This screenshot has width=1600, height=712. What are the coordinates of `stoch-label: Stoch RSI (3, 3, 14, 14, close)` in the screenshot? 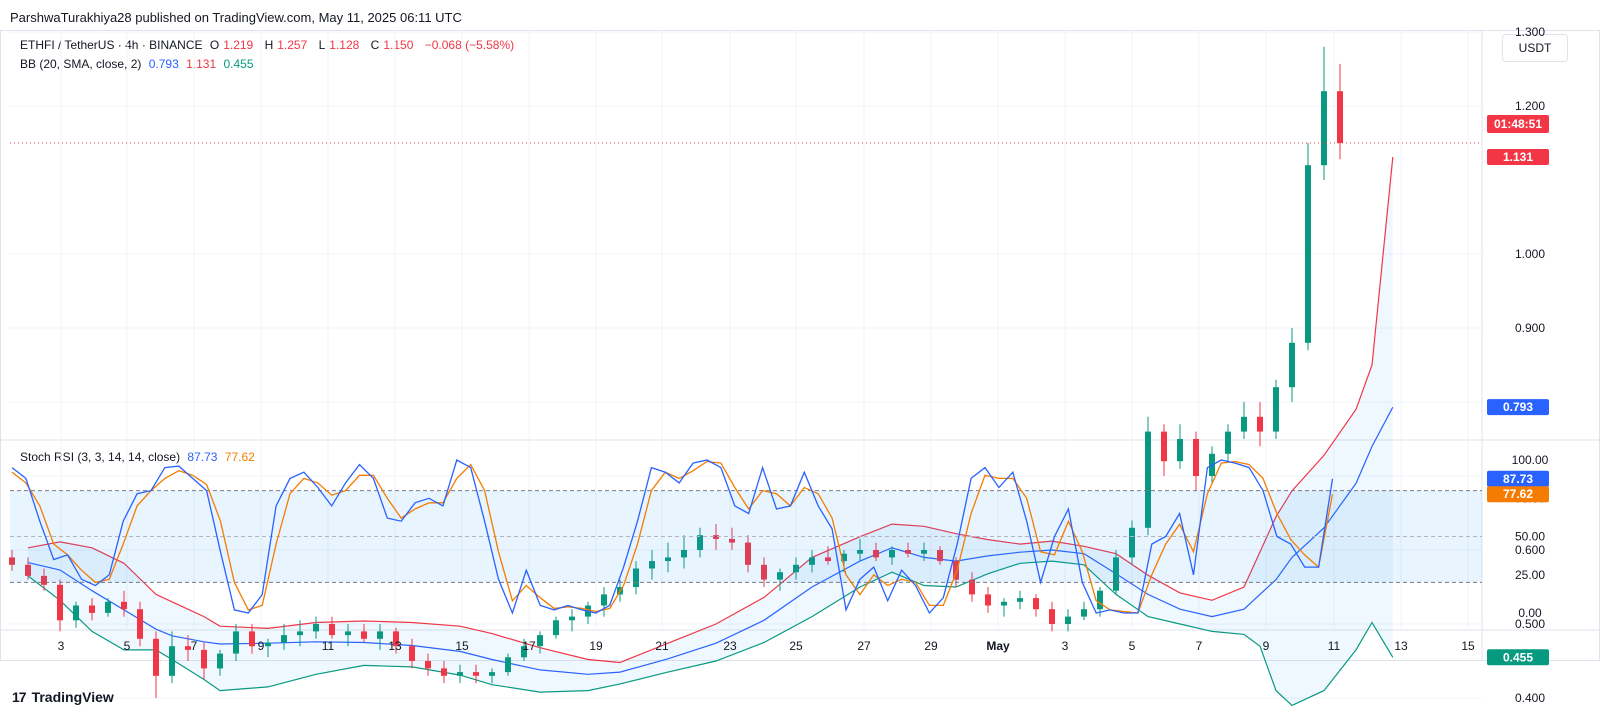 It's located at (100, 457).